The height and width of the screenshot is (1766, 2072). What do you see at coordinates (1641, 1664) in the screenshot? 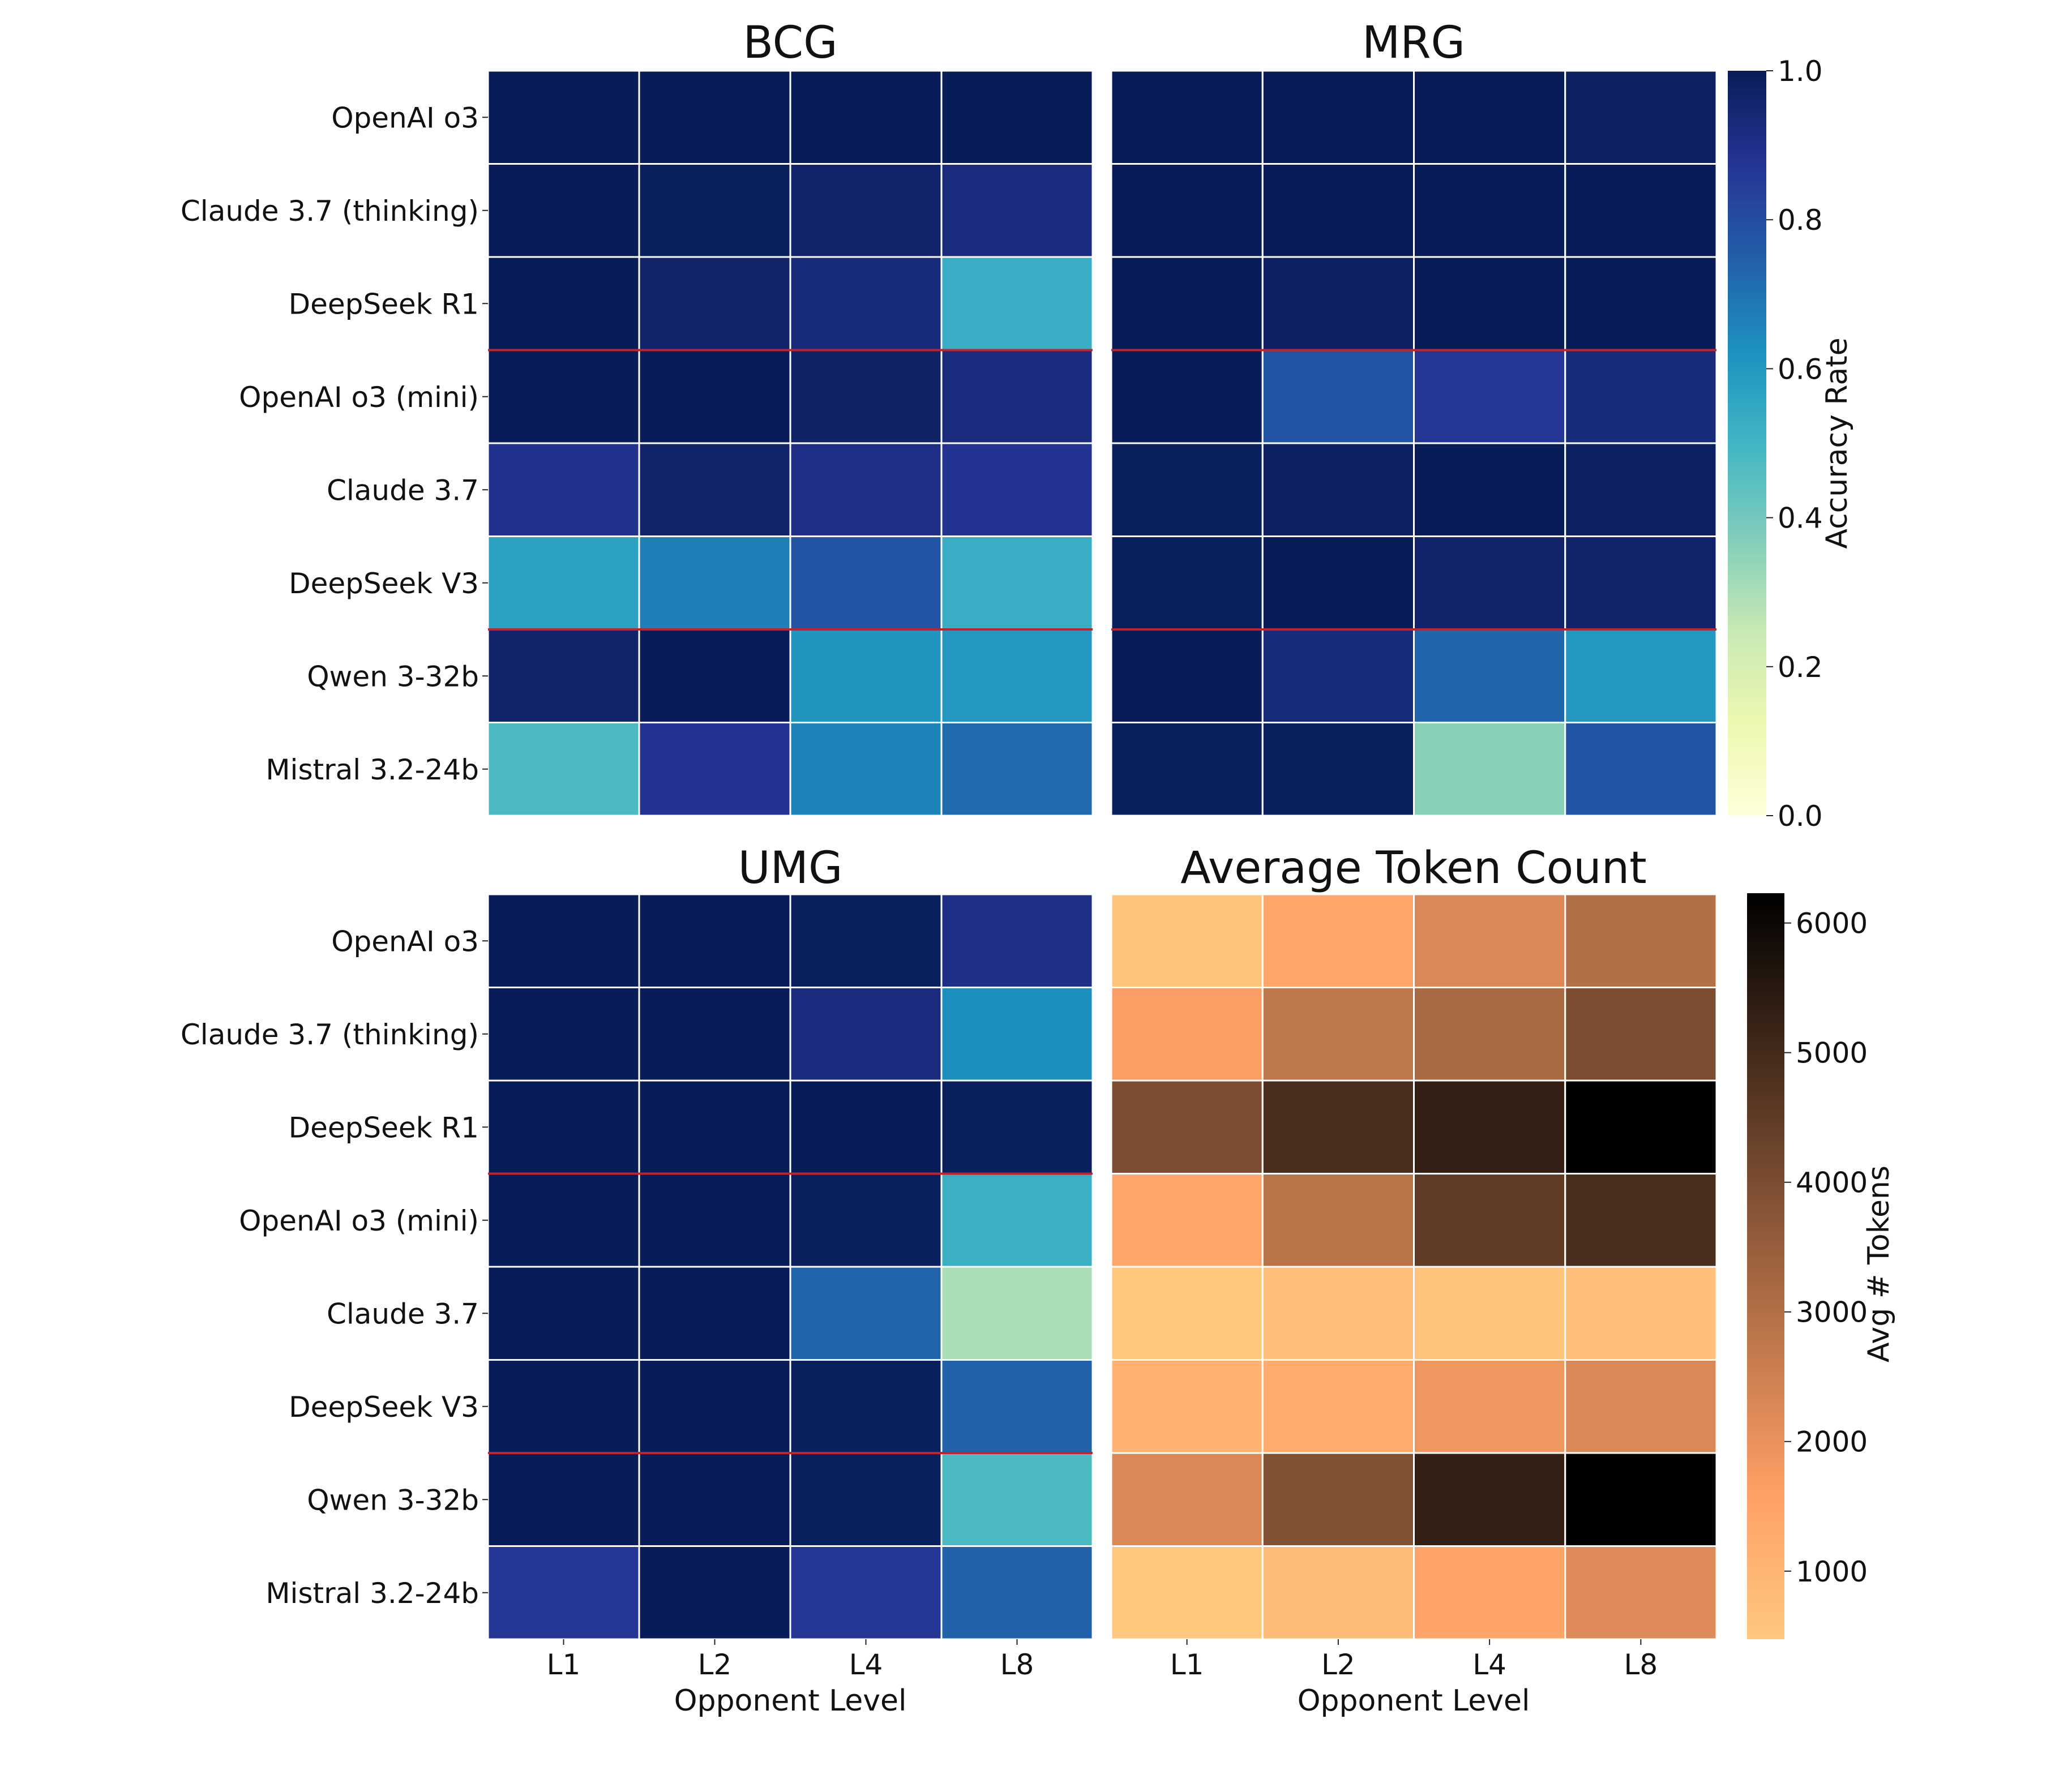
I see `x-tick-label: L8` at bounding box center [1641, 1664].